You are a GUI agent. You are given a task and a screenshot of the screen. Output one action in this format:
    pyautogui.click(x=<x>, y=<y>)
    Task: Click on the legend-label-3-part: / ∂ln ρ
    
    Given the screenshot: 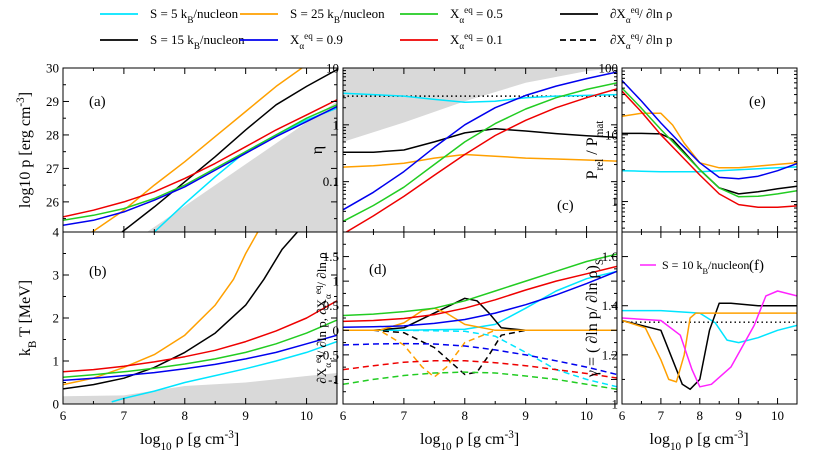 What is the action you would take?
    pyautogui.click(x=655, y=13)
    